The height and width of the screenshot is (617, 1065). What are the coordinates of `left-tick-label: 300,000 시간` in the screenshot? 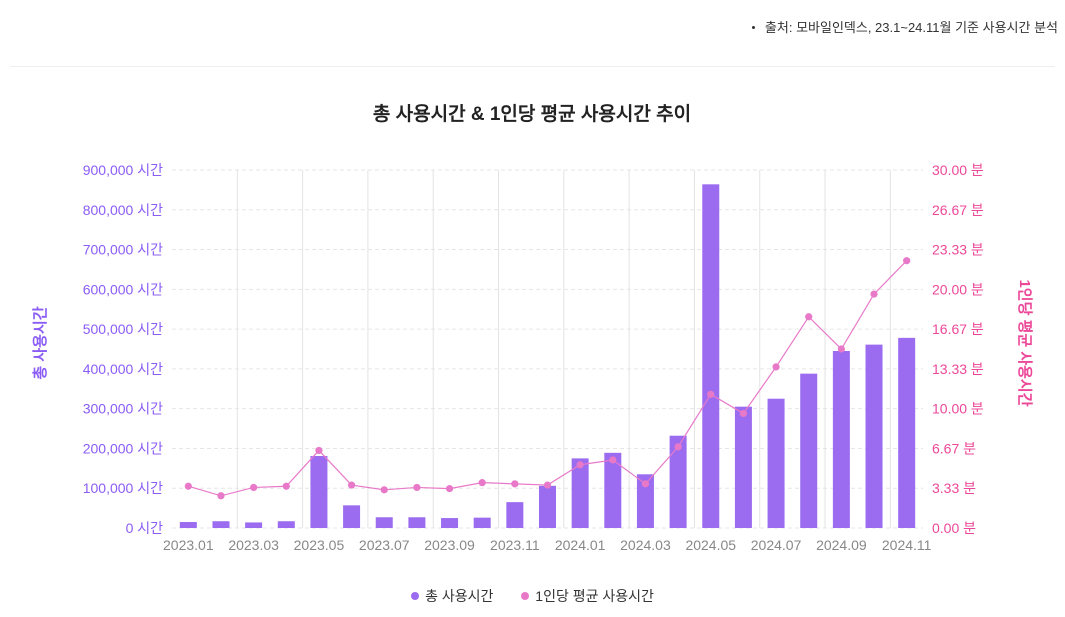 It's located at (123, 409).